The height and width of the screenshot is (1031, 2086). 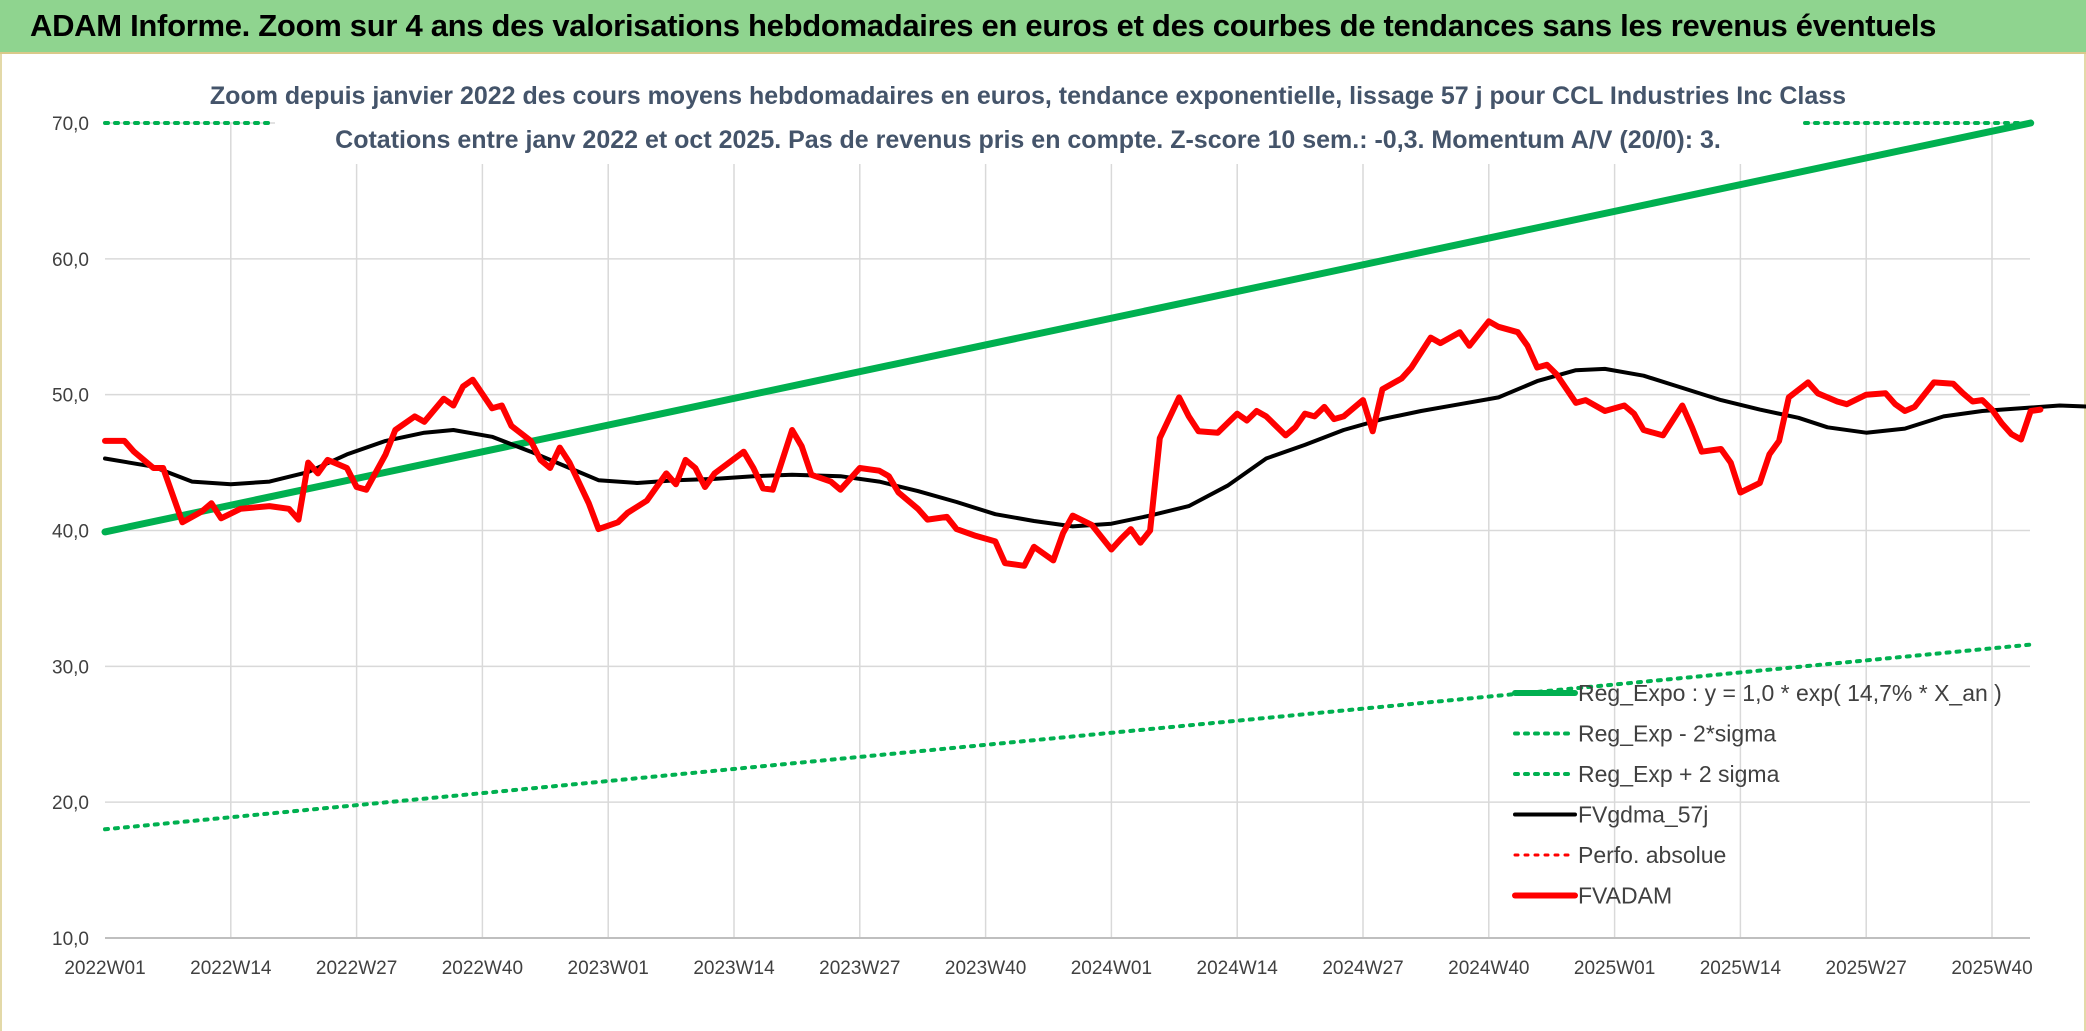 What do you see at coordinates (1679, 774) in the screenshot?
I see `legend-reg-exp-plus-2sigma-label: Reg_Exp + 2 sigma` at bounding box center [1679, 774].